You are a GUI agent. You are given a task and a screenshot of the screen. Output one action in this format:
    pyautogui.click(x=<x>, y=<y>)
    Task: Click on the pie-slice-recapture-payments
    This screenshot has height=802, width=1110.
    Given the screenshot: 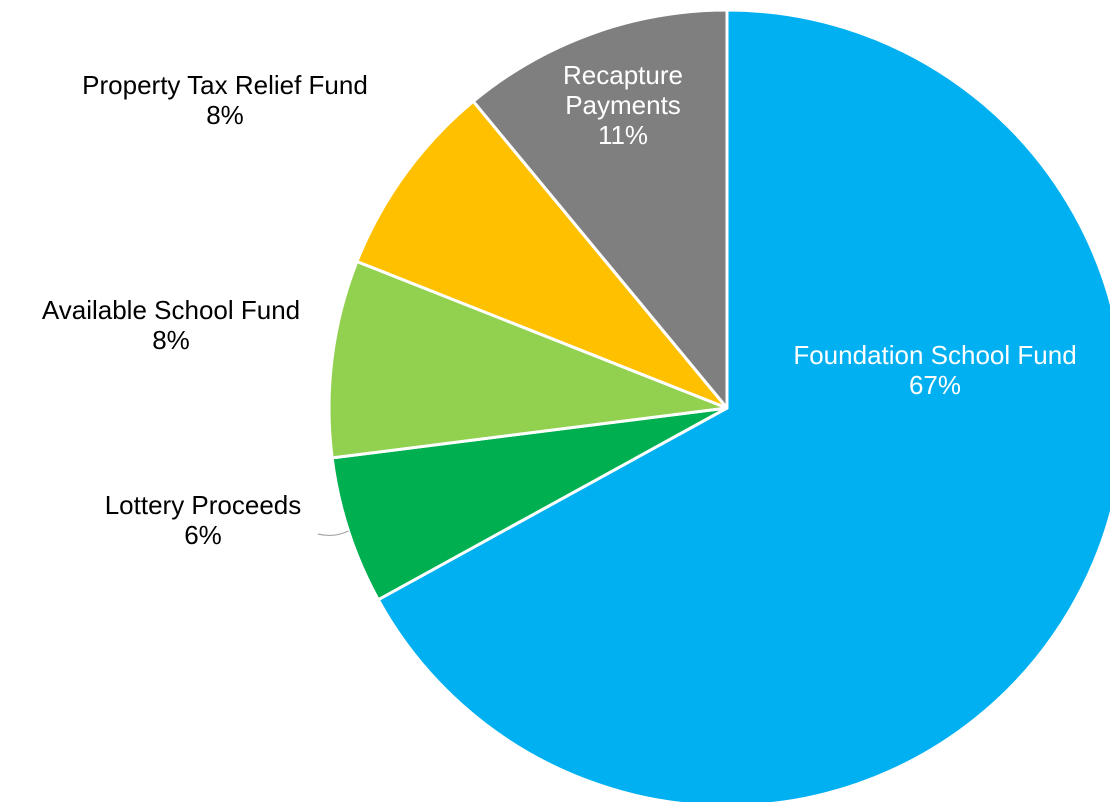 What is the action you would take?
    pyautogui.click(x=600, y=209)
    